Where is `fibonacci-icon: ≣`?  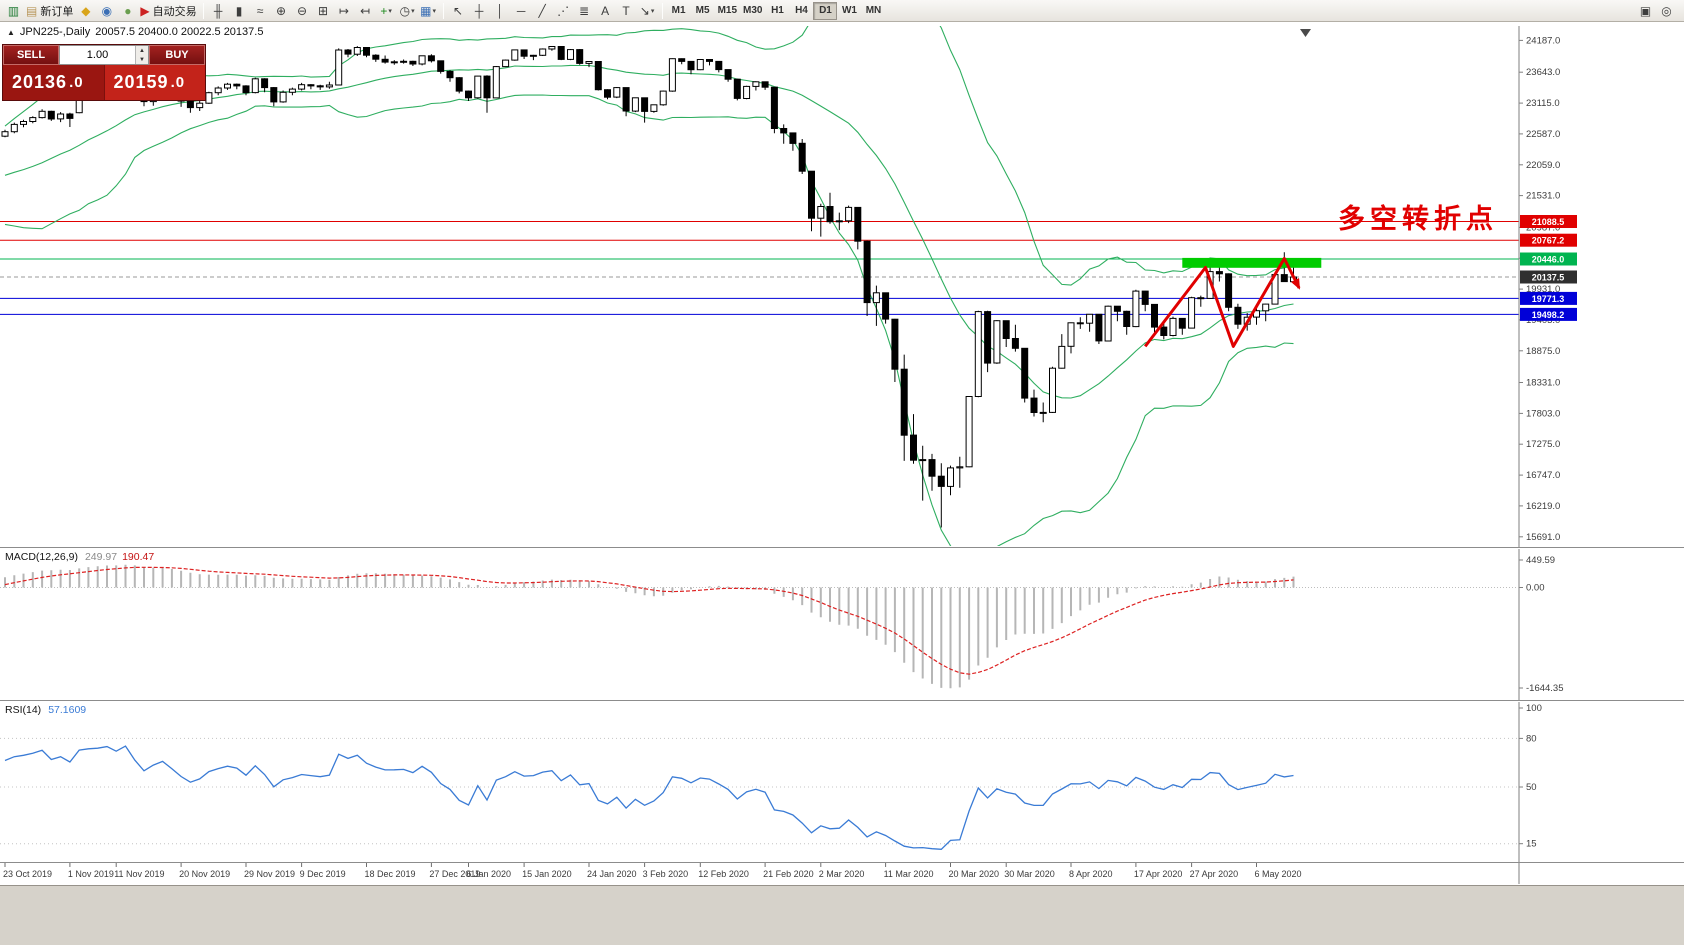 fibonacci-icon: ≣ is located at coordinates (584, 11).